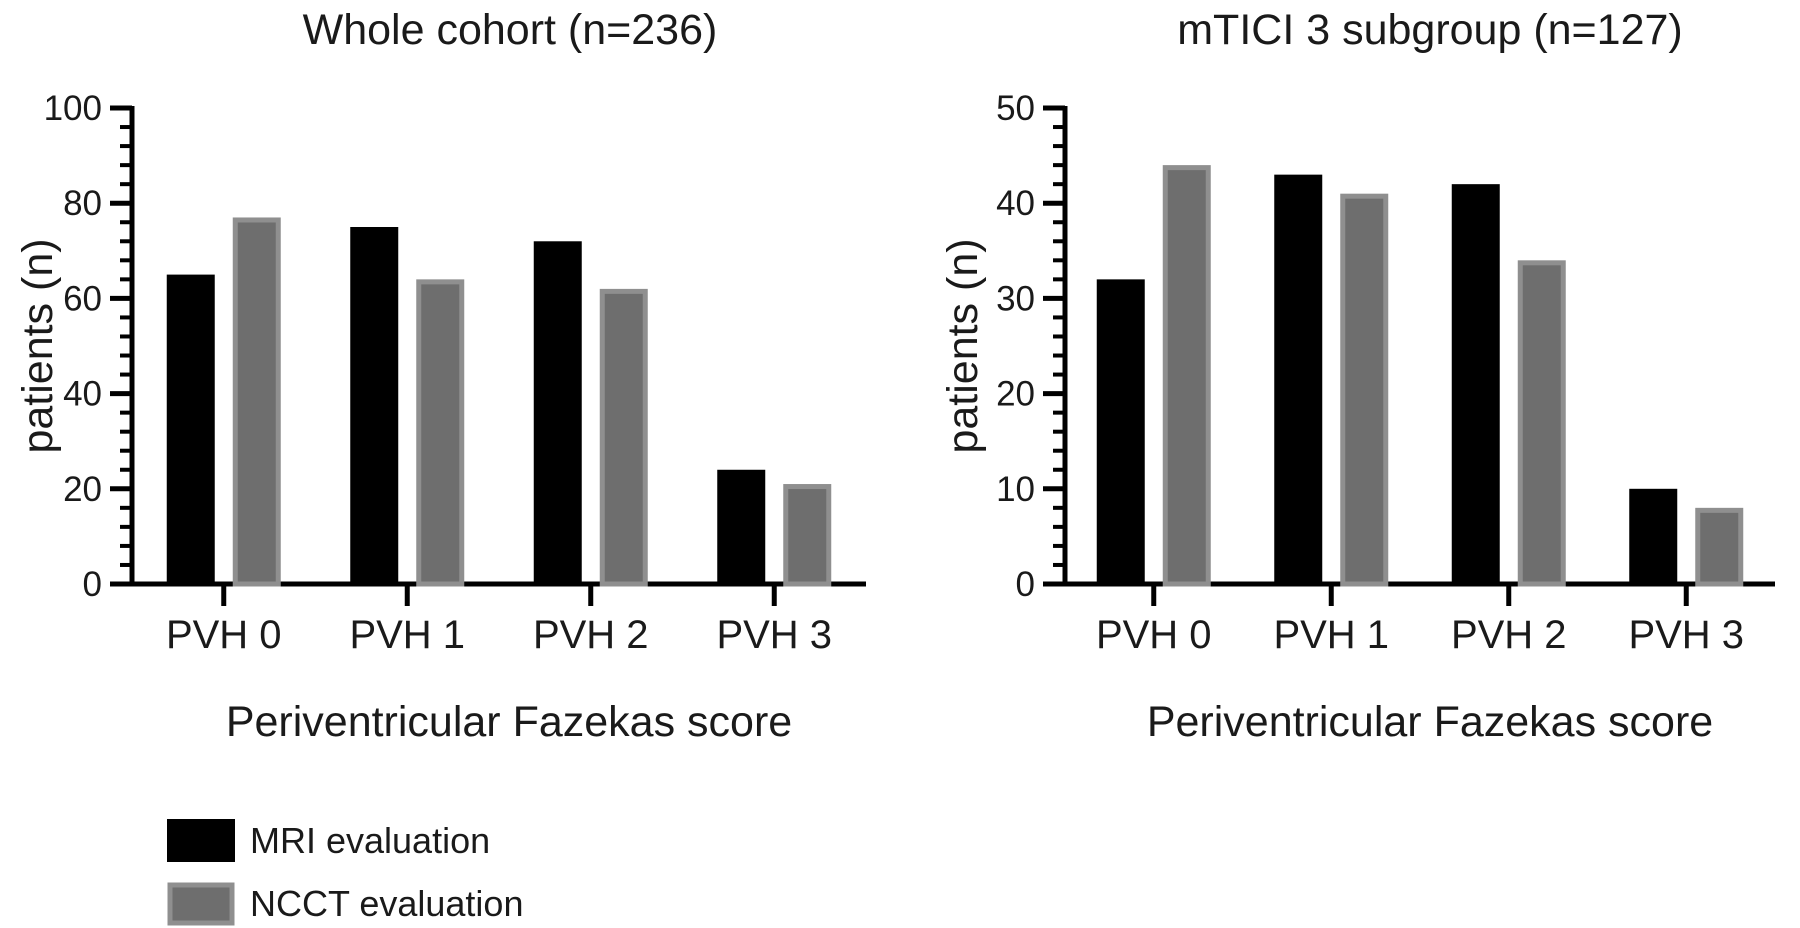 This screenshot has height=928, width=1800. What do you see at coordinates (386, 903) in the screenshot?
I see `legend-label: NCCT evaluation` at bounding box center [386, 903].